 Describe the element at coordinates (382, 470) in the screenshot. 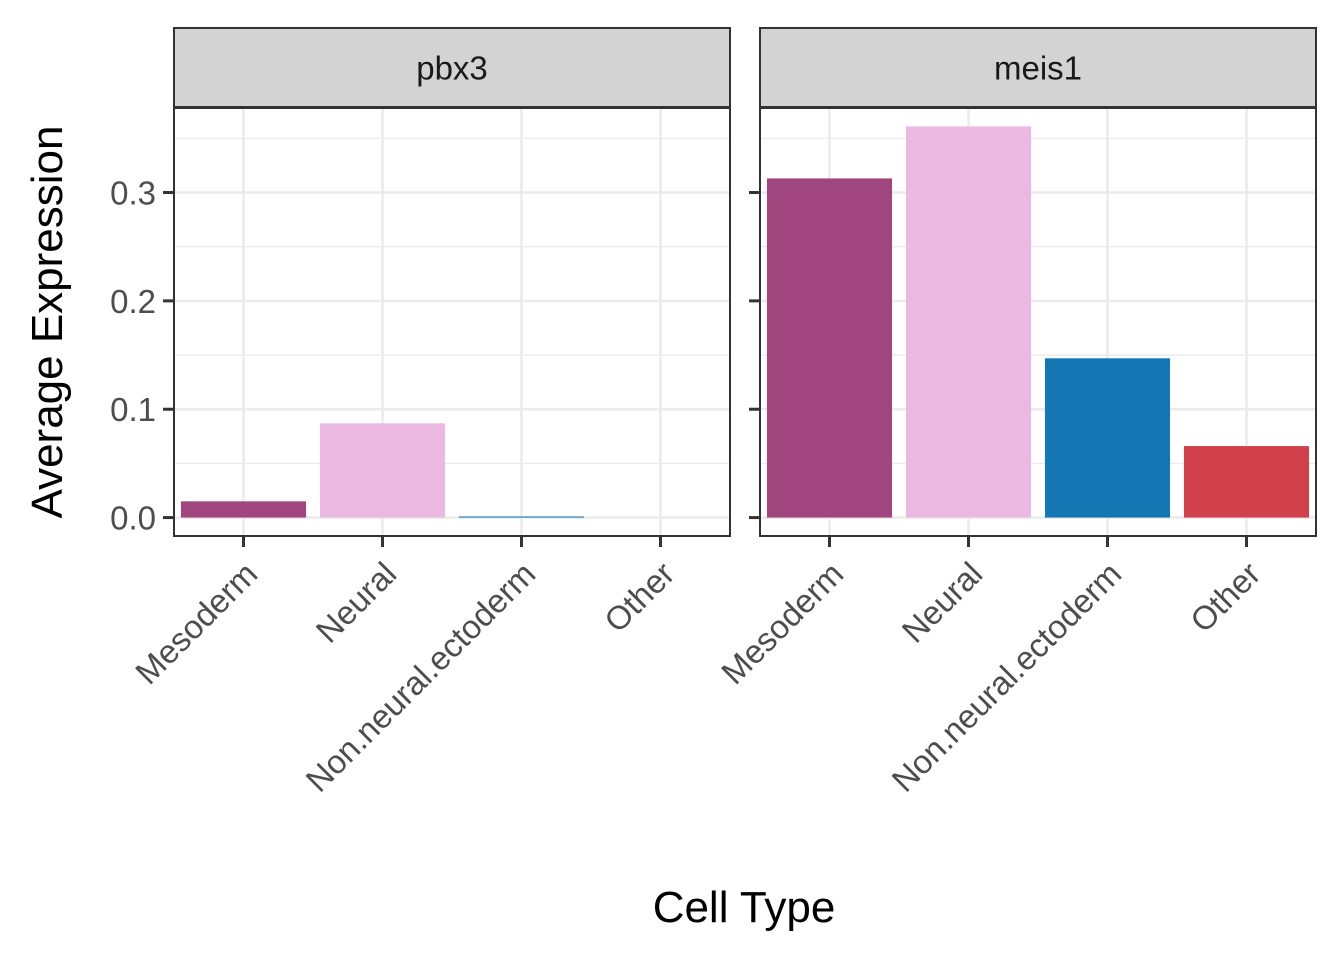

I see `bar-pbx3-neural` at that location.